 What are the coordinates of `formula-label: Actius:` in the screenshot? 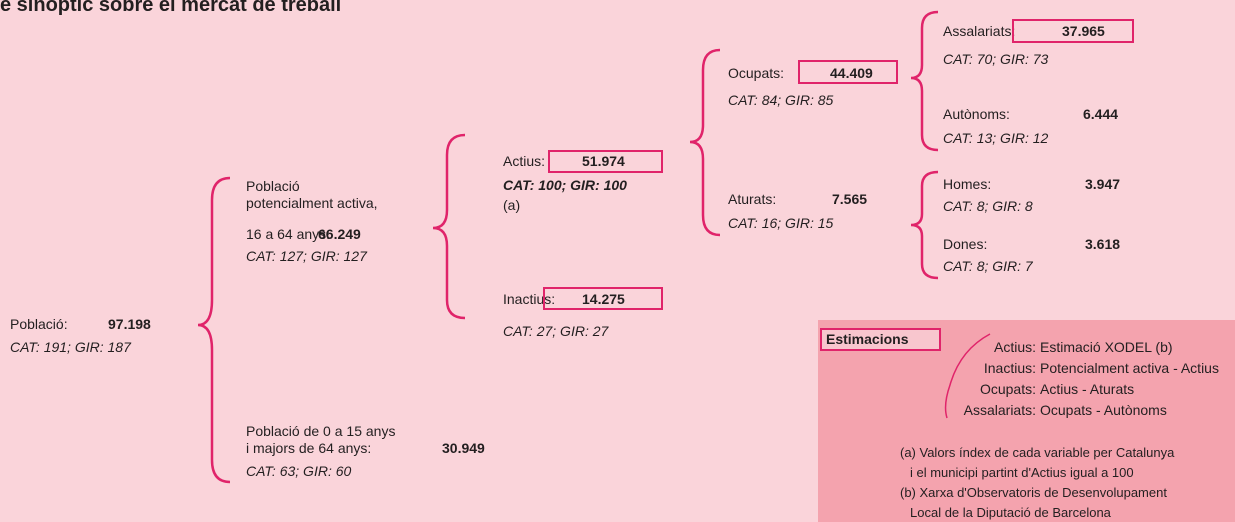 It's located at (1014, 347).